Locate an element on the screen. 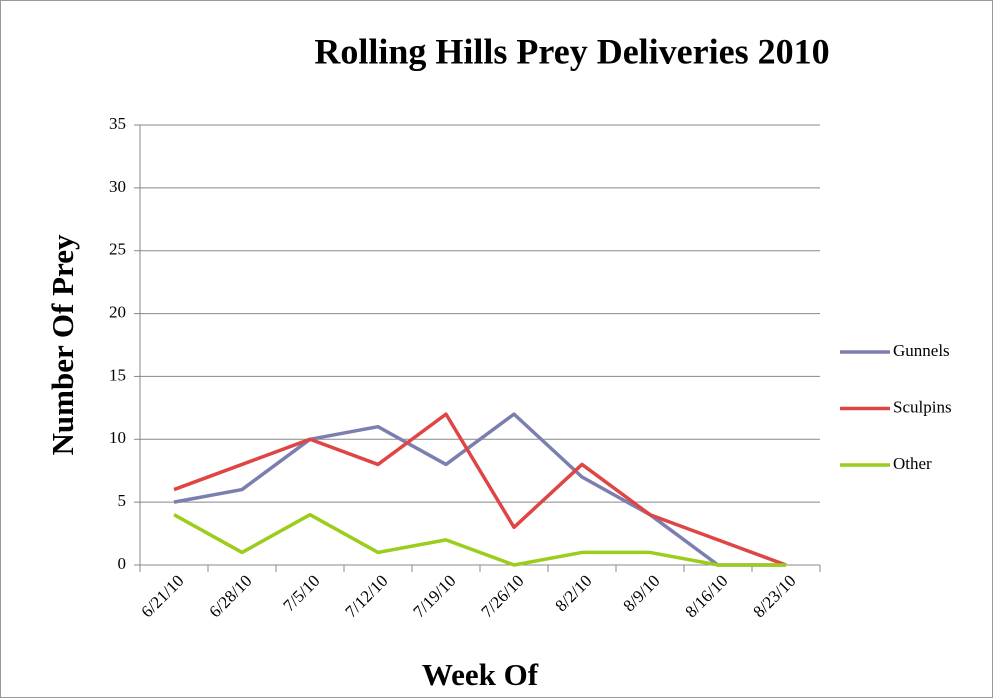 This screenshot has height=698, width=993. y-tick-label: 10 is located at coordinates (117, 437).